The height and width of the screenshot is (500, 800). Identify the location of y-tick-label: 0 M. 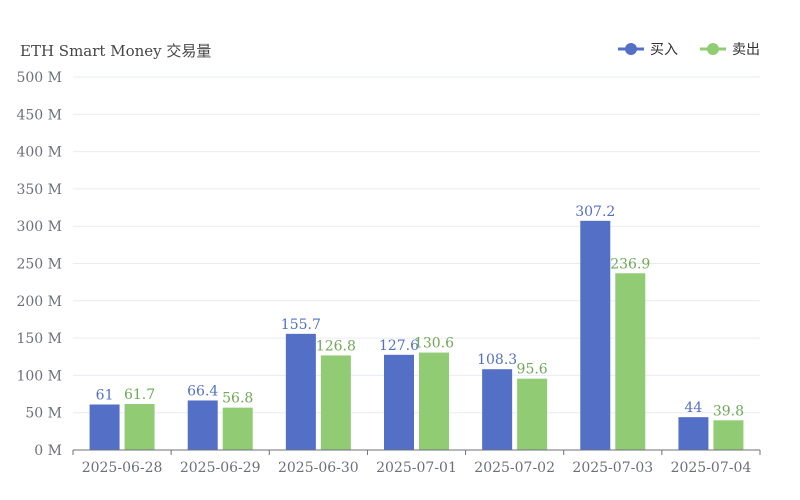
(48, 451).